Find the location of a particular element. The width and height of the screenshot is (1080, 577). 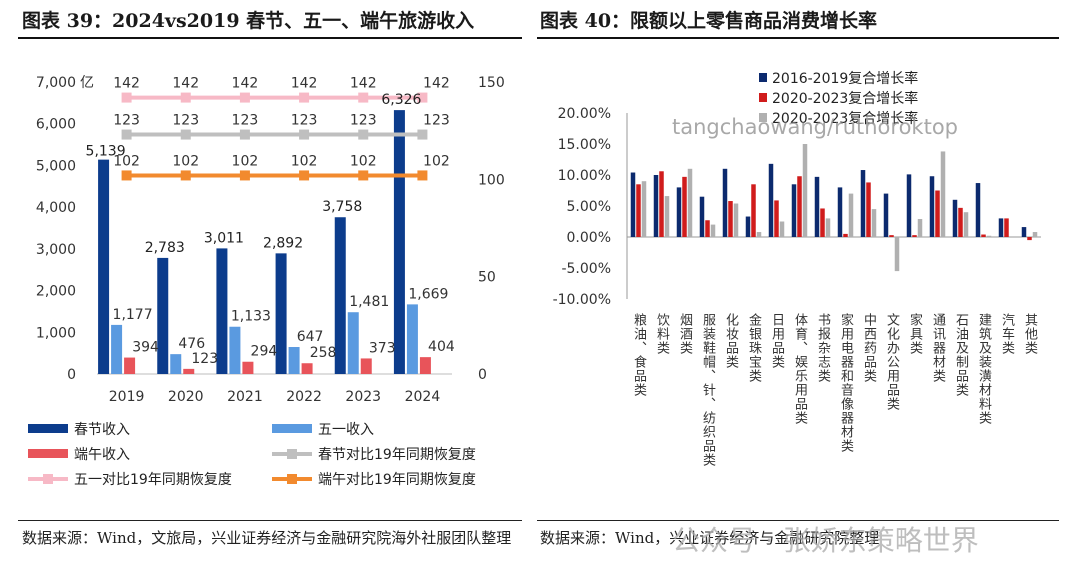

left-source-note: 数据来源：Wind，文旅局，兴业证券经济与金融研究院海外社服团队整理 is located at coordinates (267, 538).